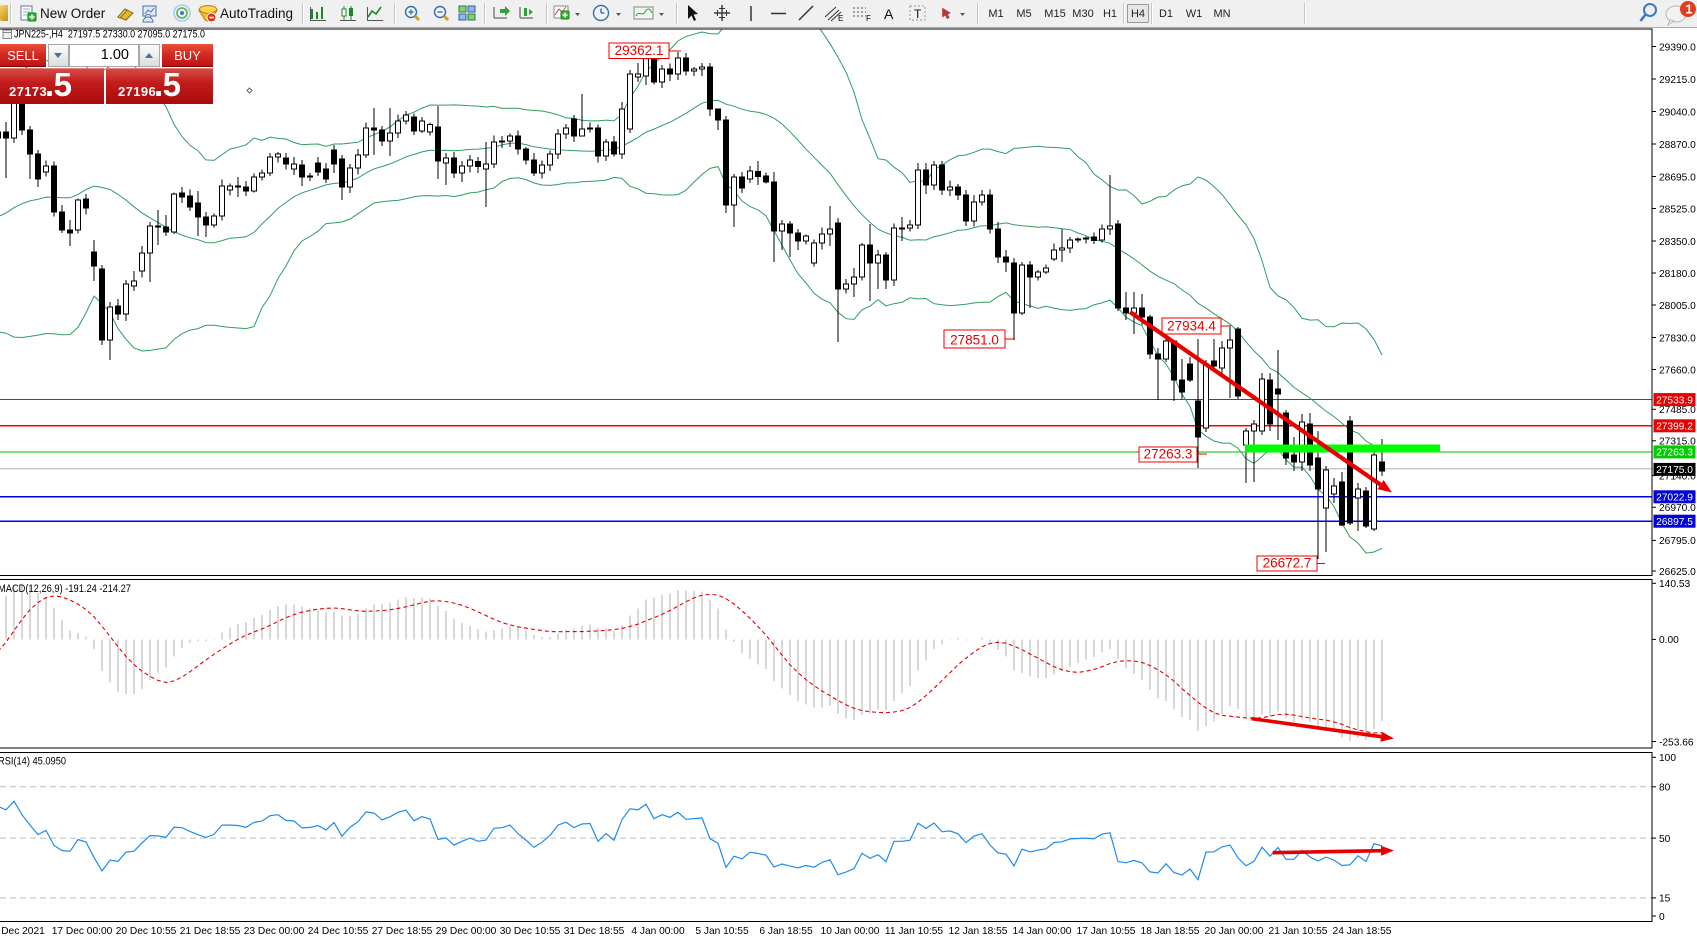 Image resolution: width=1697 pixels, height=940 pixels. Describe the element at coordinates (1191, 326) in the screenshot. I see `svg-text: 27934.4` at that location.